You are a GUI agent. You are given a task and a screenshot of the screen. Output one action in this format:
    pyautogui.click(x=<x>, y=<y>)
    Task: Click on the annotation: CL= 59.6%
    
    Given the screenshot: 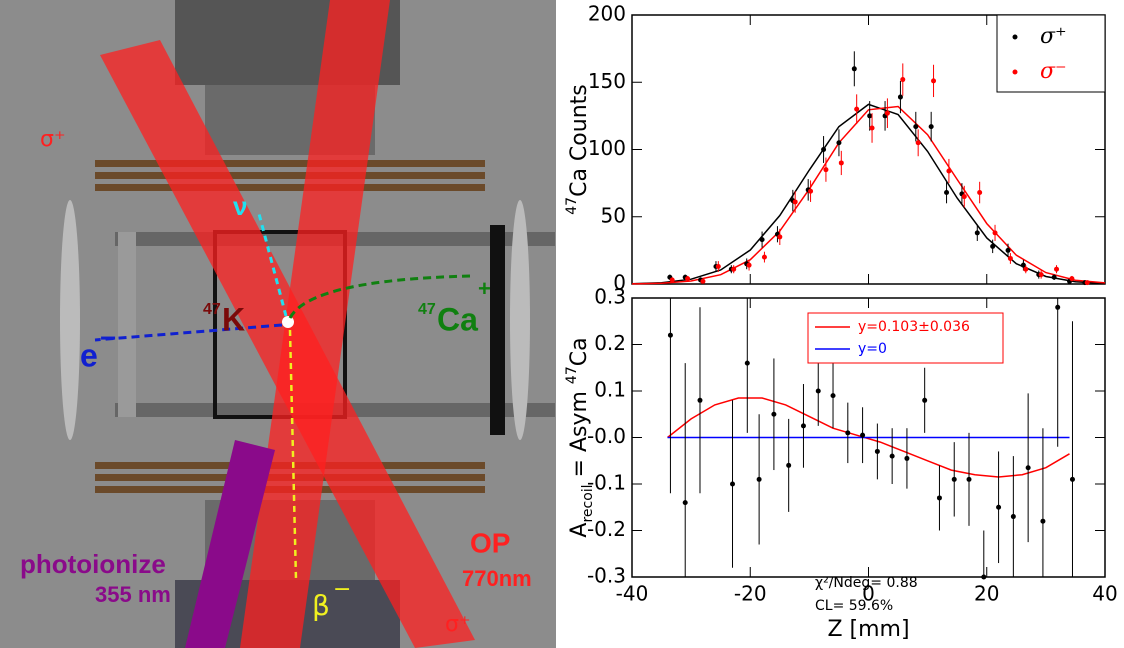 What is the action you would take?
    pyautogui.click(x=854, y=606)
    